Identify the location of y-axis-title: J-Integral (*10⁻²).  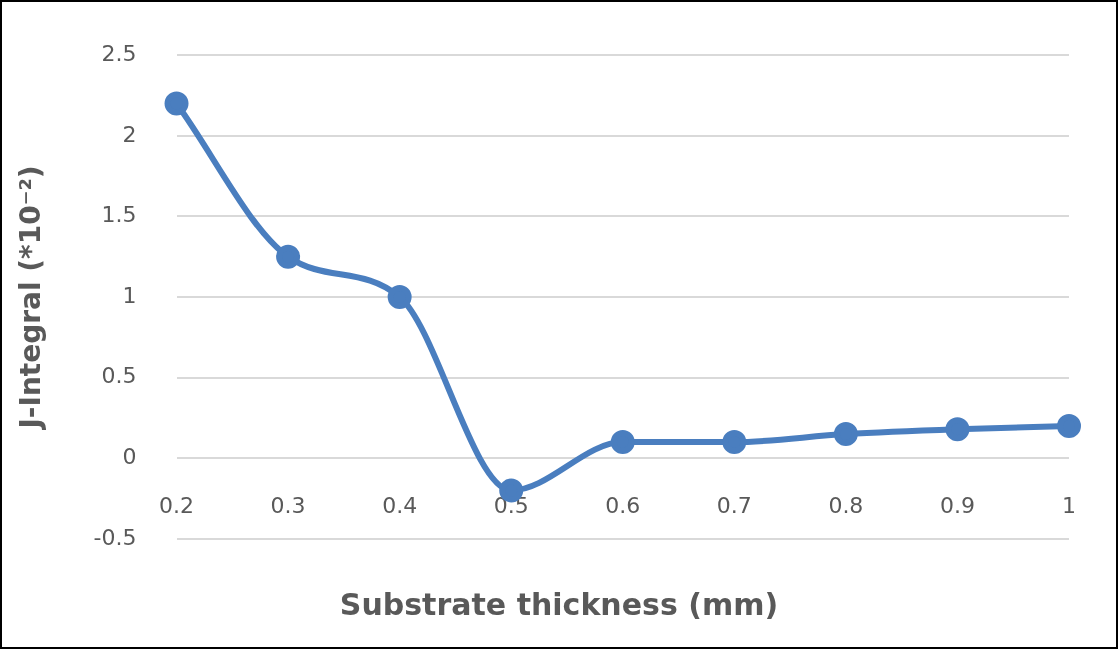
(31, 298).